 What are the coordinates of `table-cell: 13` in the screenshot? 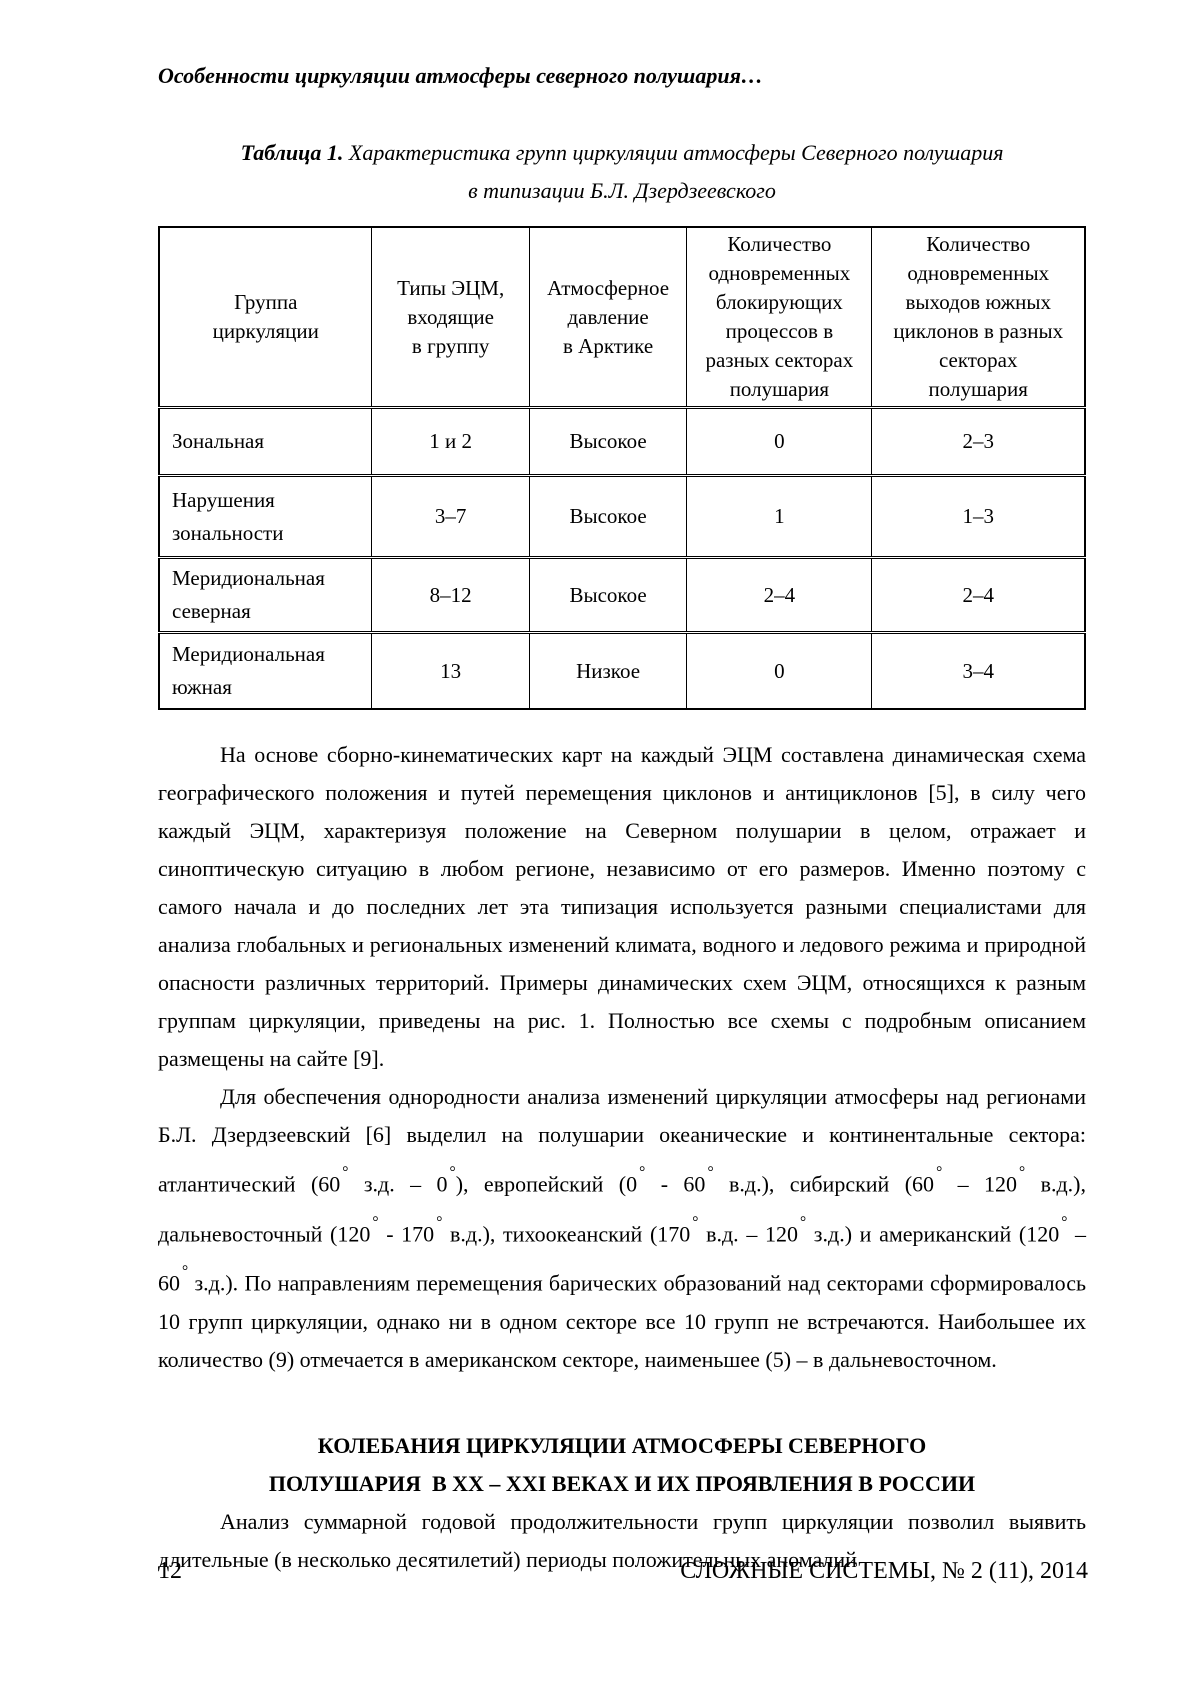 It's located at (450, 671).